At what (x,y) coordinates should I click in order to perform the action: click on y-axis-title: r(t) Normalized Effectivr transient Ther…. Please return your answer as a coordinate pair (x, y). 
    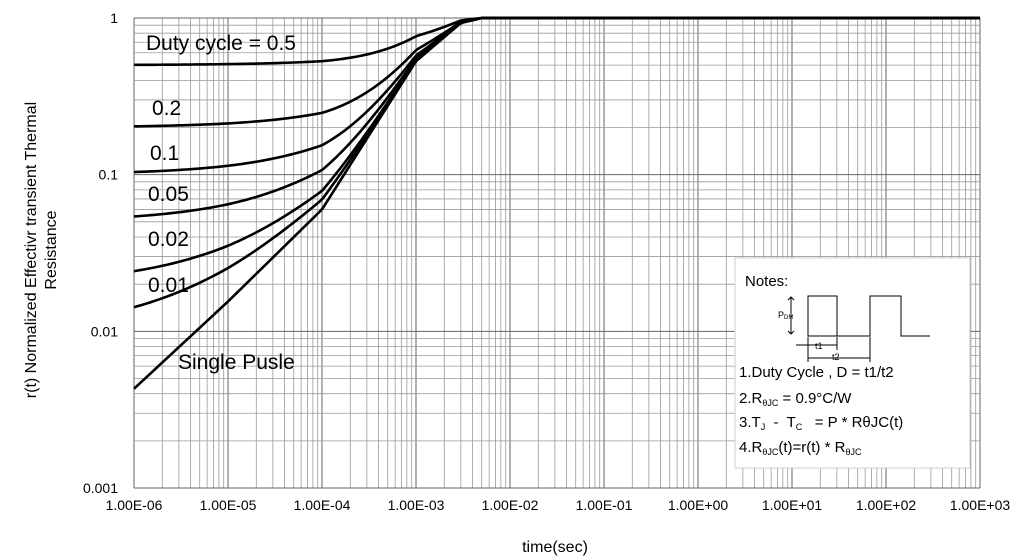
    Looking at the image, I should click on (41, 250).